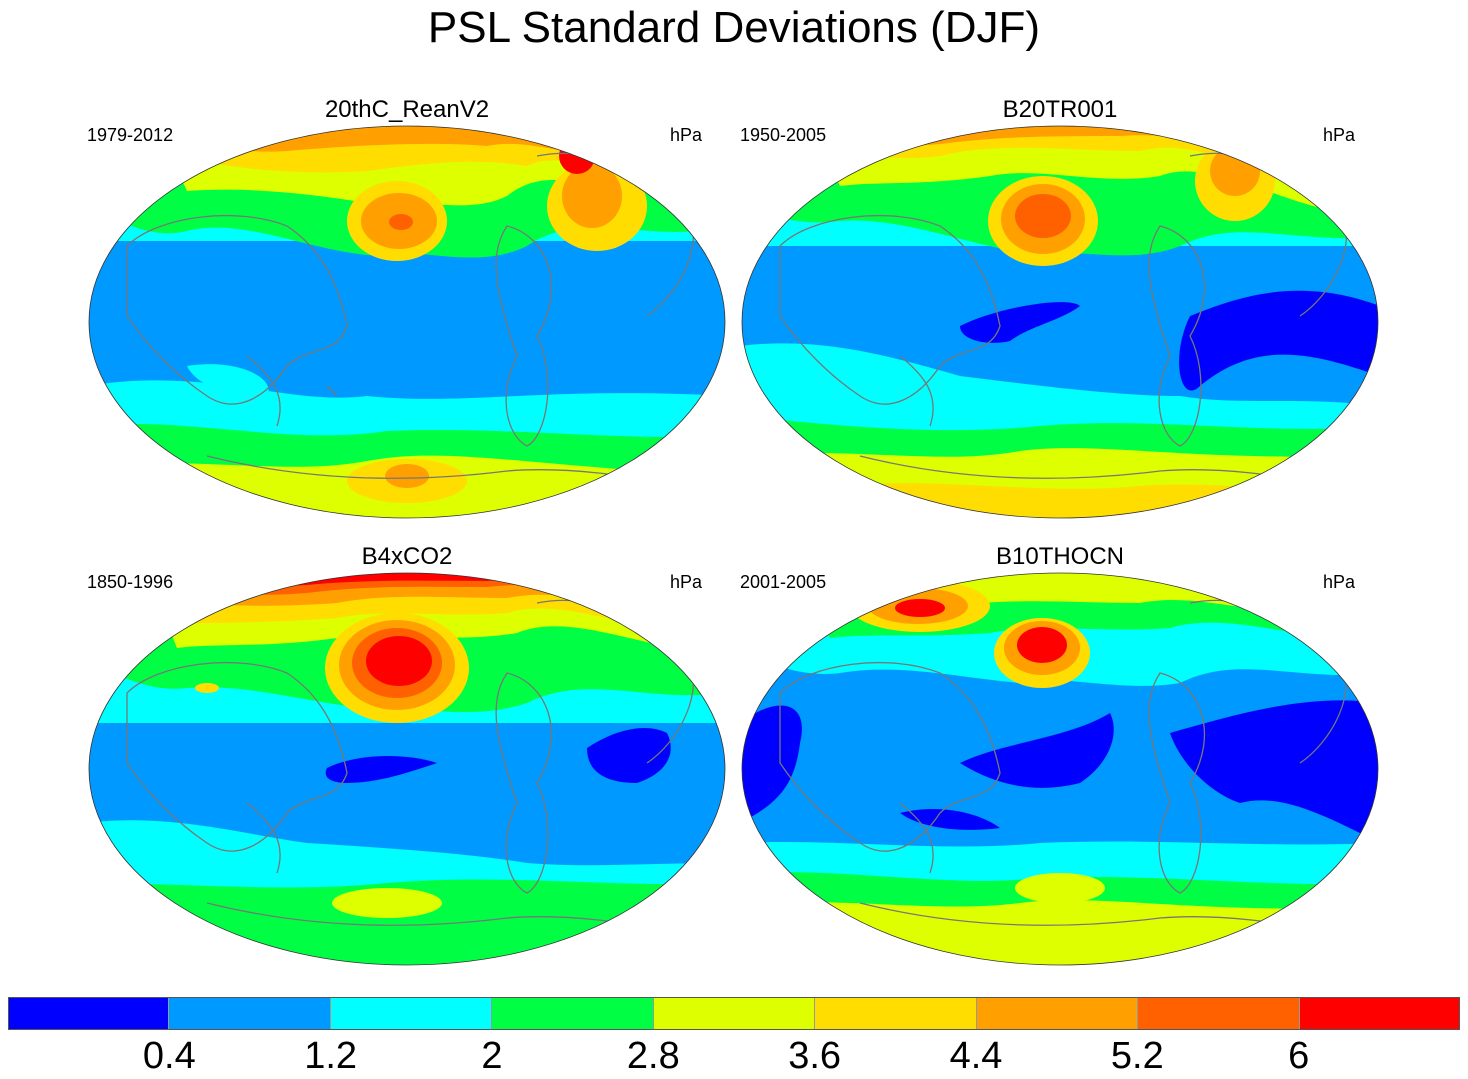 The height and width of the screenshot is (1079, 1468). I want to click on colorbar-tick-label: 2.8, so click(653, 1056).